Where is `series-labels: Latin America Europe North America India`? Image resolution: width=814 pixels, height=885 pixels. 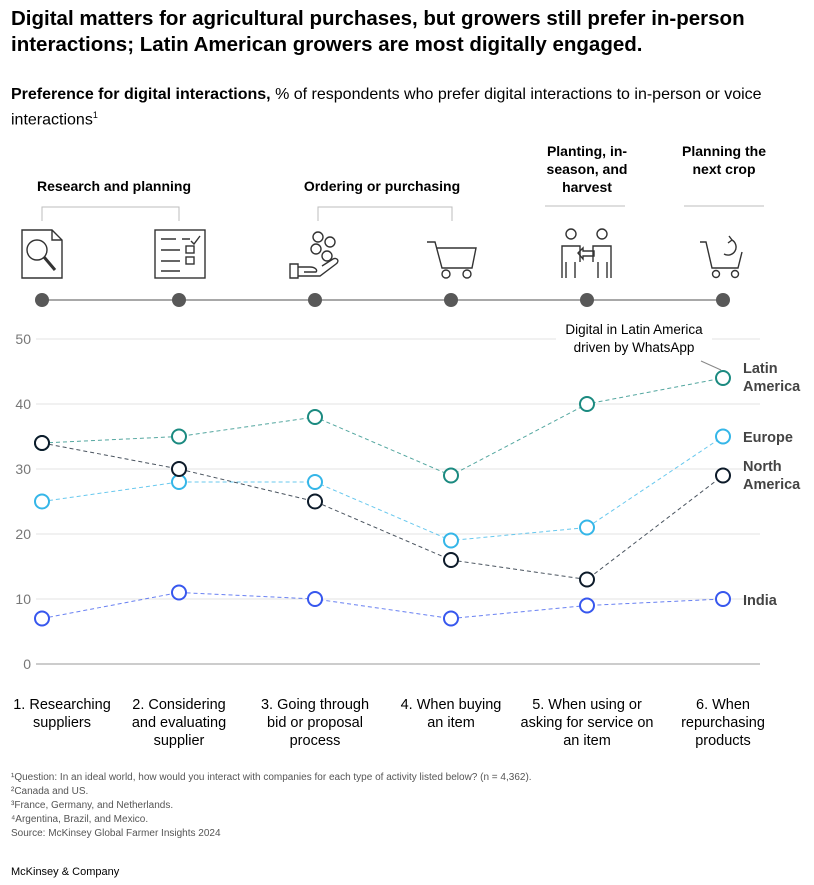
series-labels: Latin America Europe North America India is located at coordinates (772, 485).